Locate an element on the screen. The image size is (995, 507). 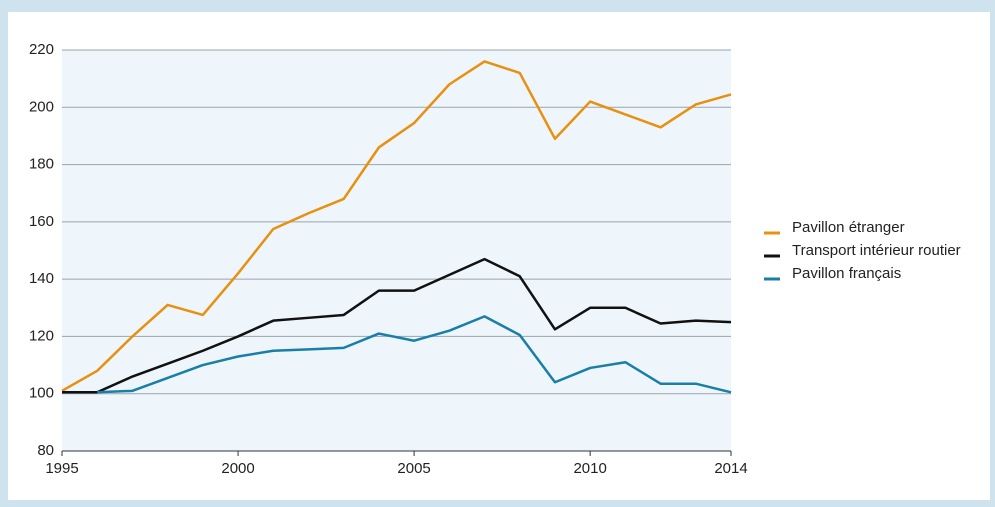
y-tick-label: 220 is located at coordinates (41, 49).